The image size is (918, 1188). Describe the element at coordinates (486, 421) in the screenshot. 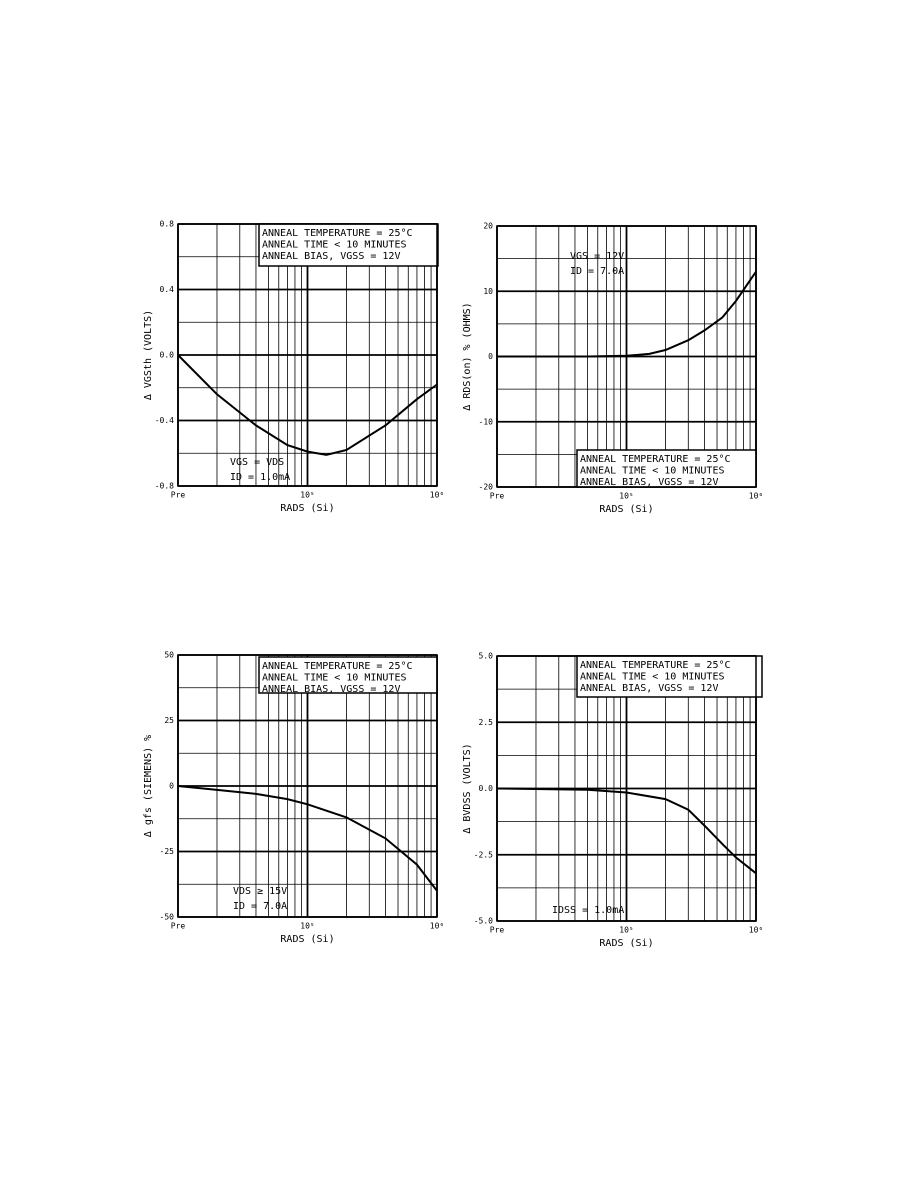

I see `y-tick-label: -10` at that location.